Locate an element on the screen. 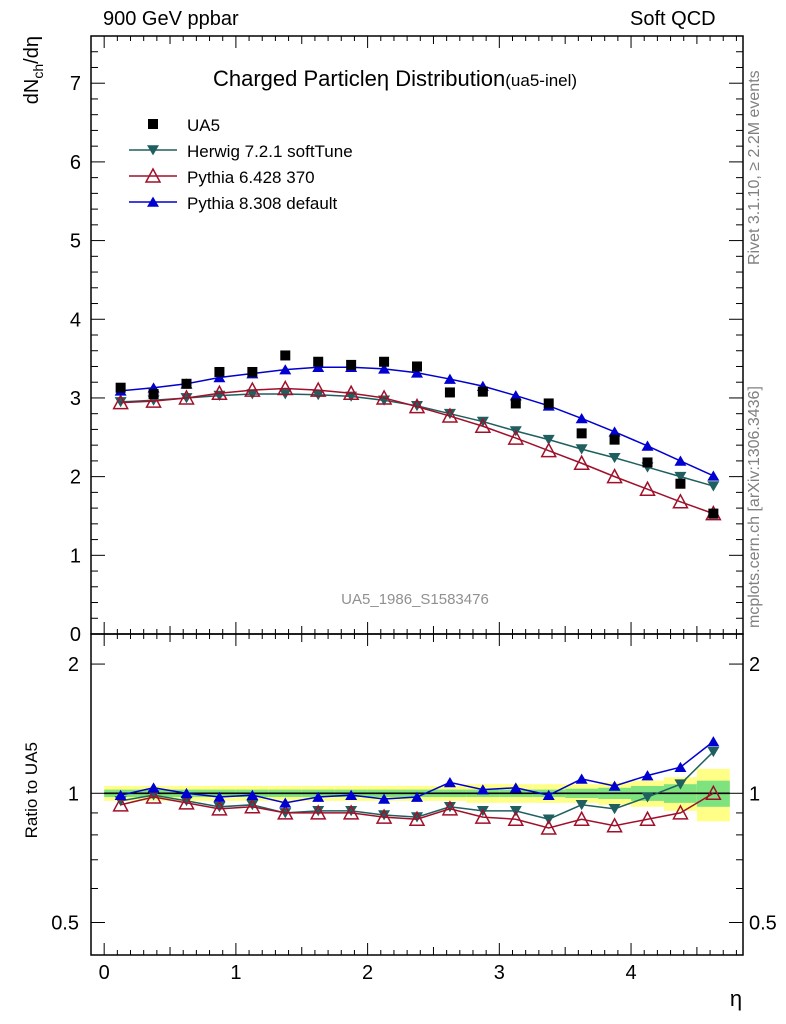 The image size is (786, 1024). x-tick-label: 0 is located at coordinates (104, 973).